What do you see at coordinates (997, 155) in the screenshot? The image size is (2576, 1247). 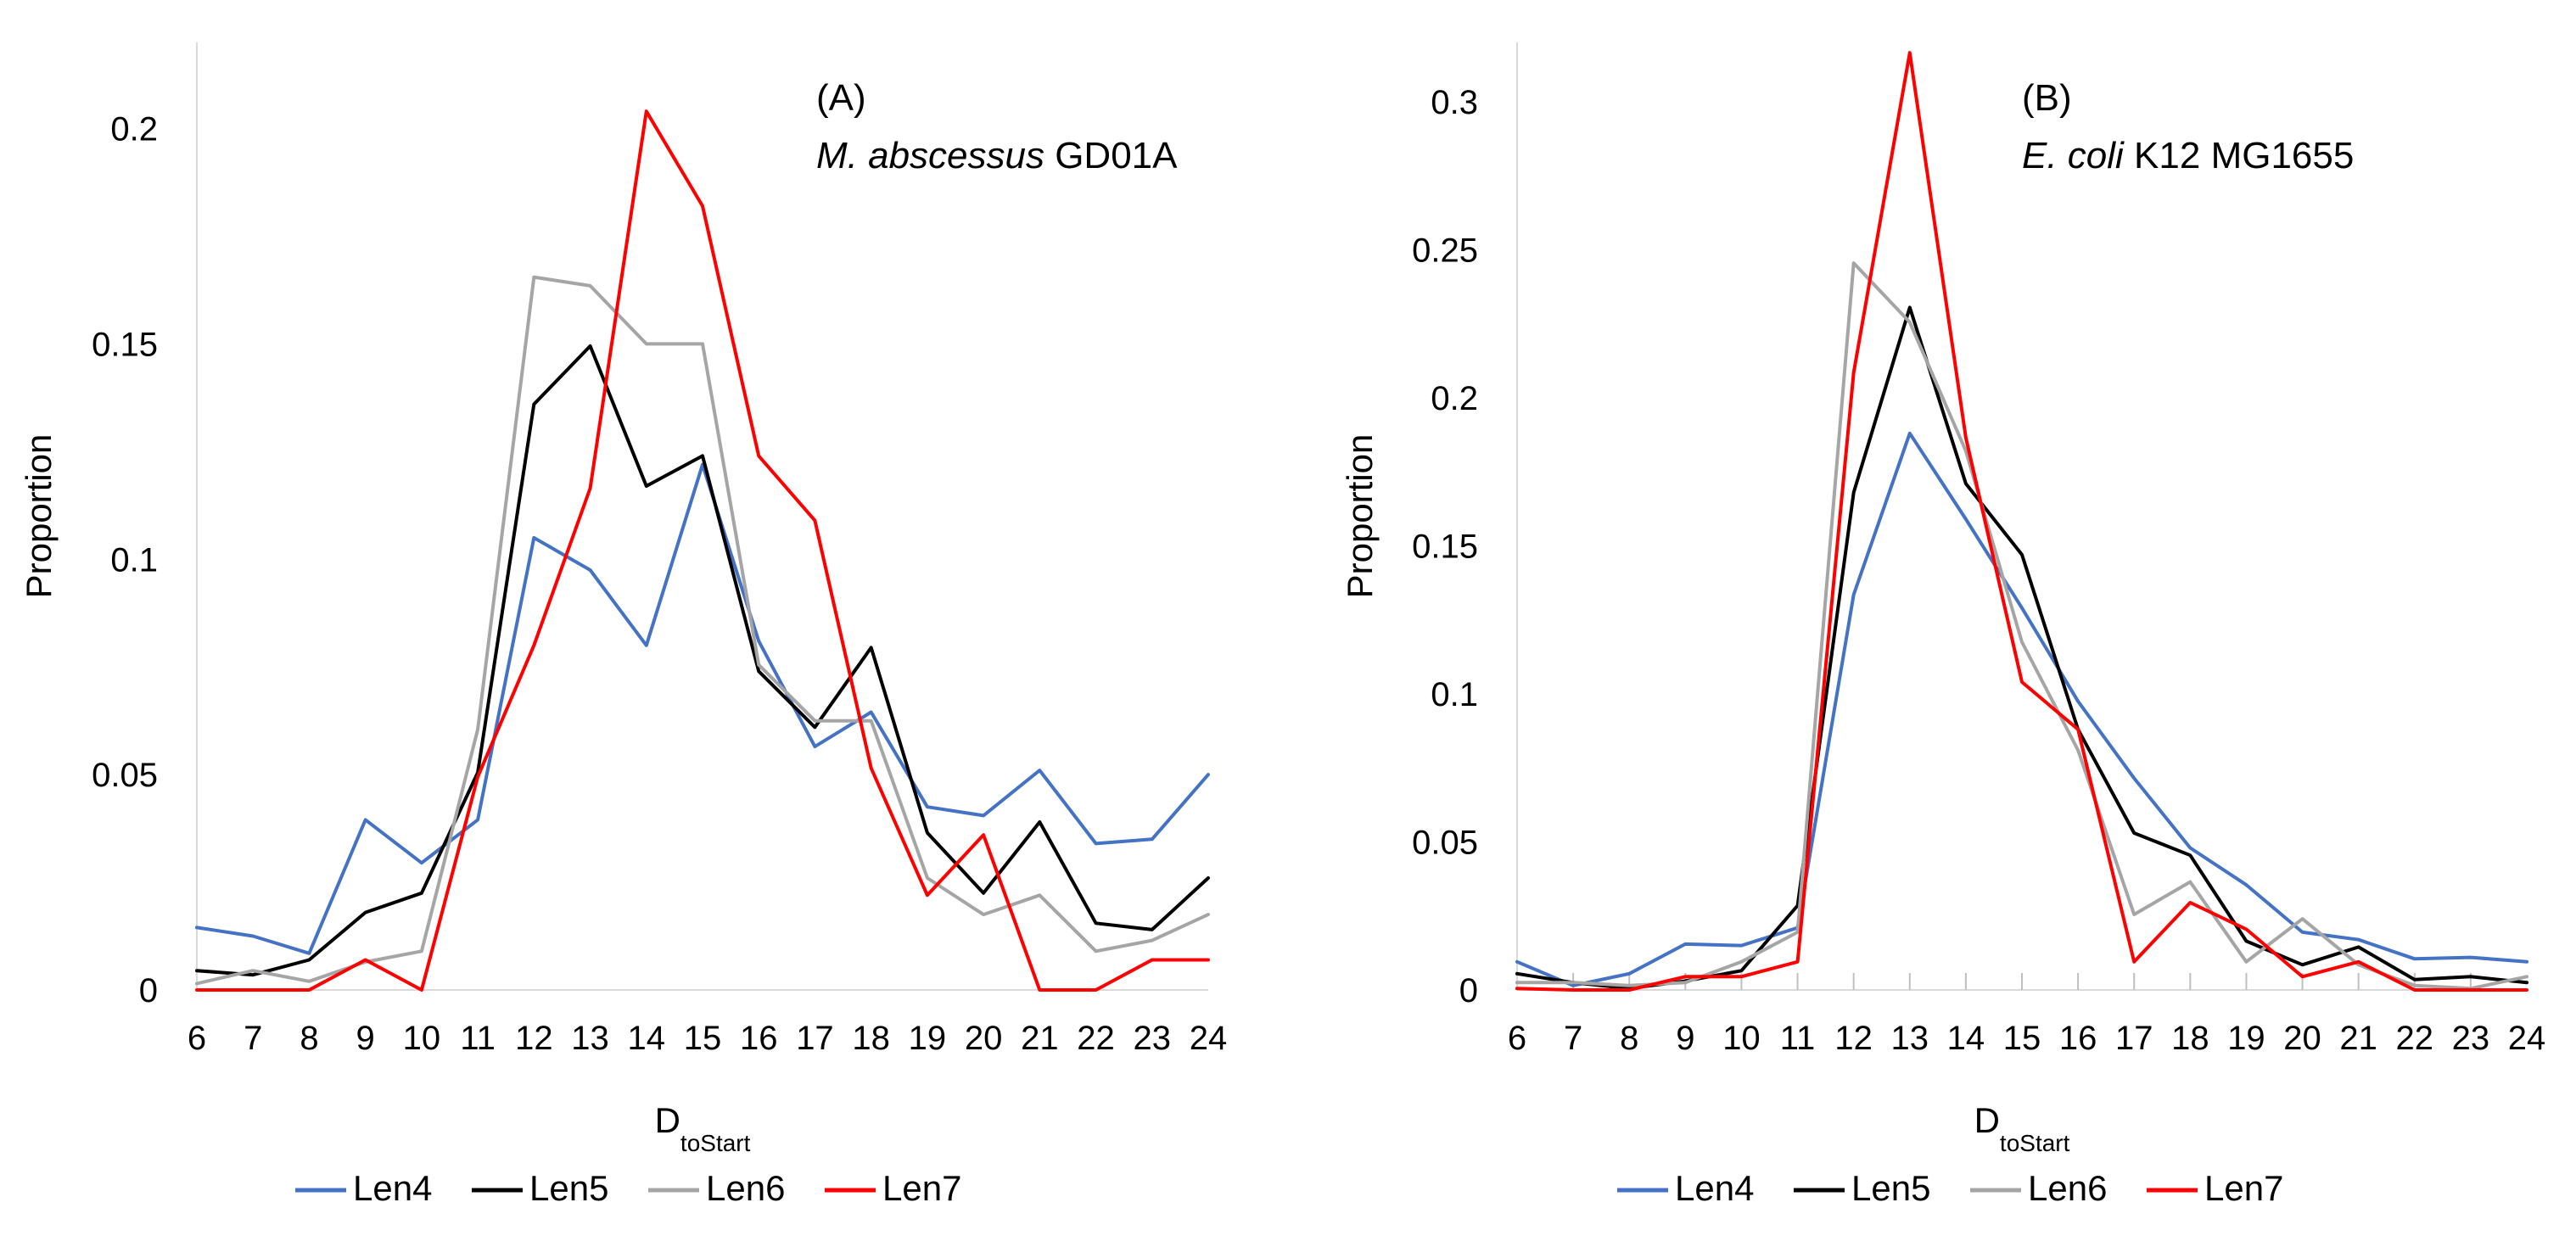 I see `panel-title: M. abscessus GD01A` at bounding box center [997, 155].